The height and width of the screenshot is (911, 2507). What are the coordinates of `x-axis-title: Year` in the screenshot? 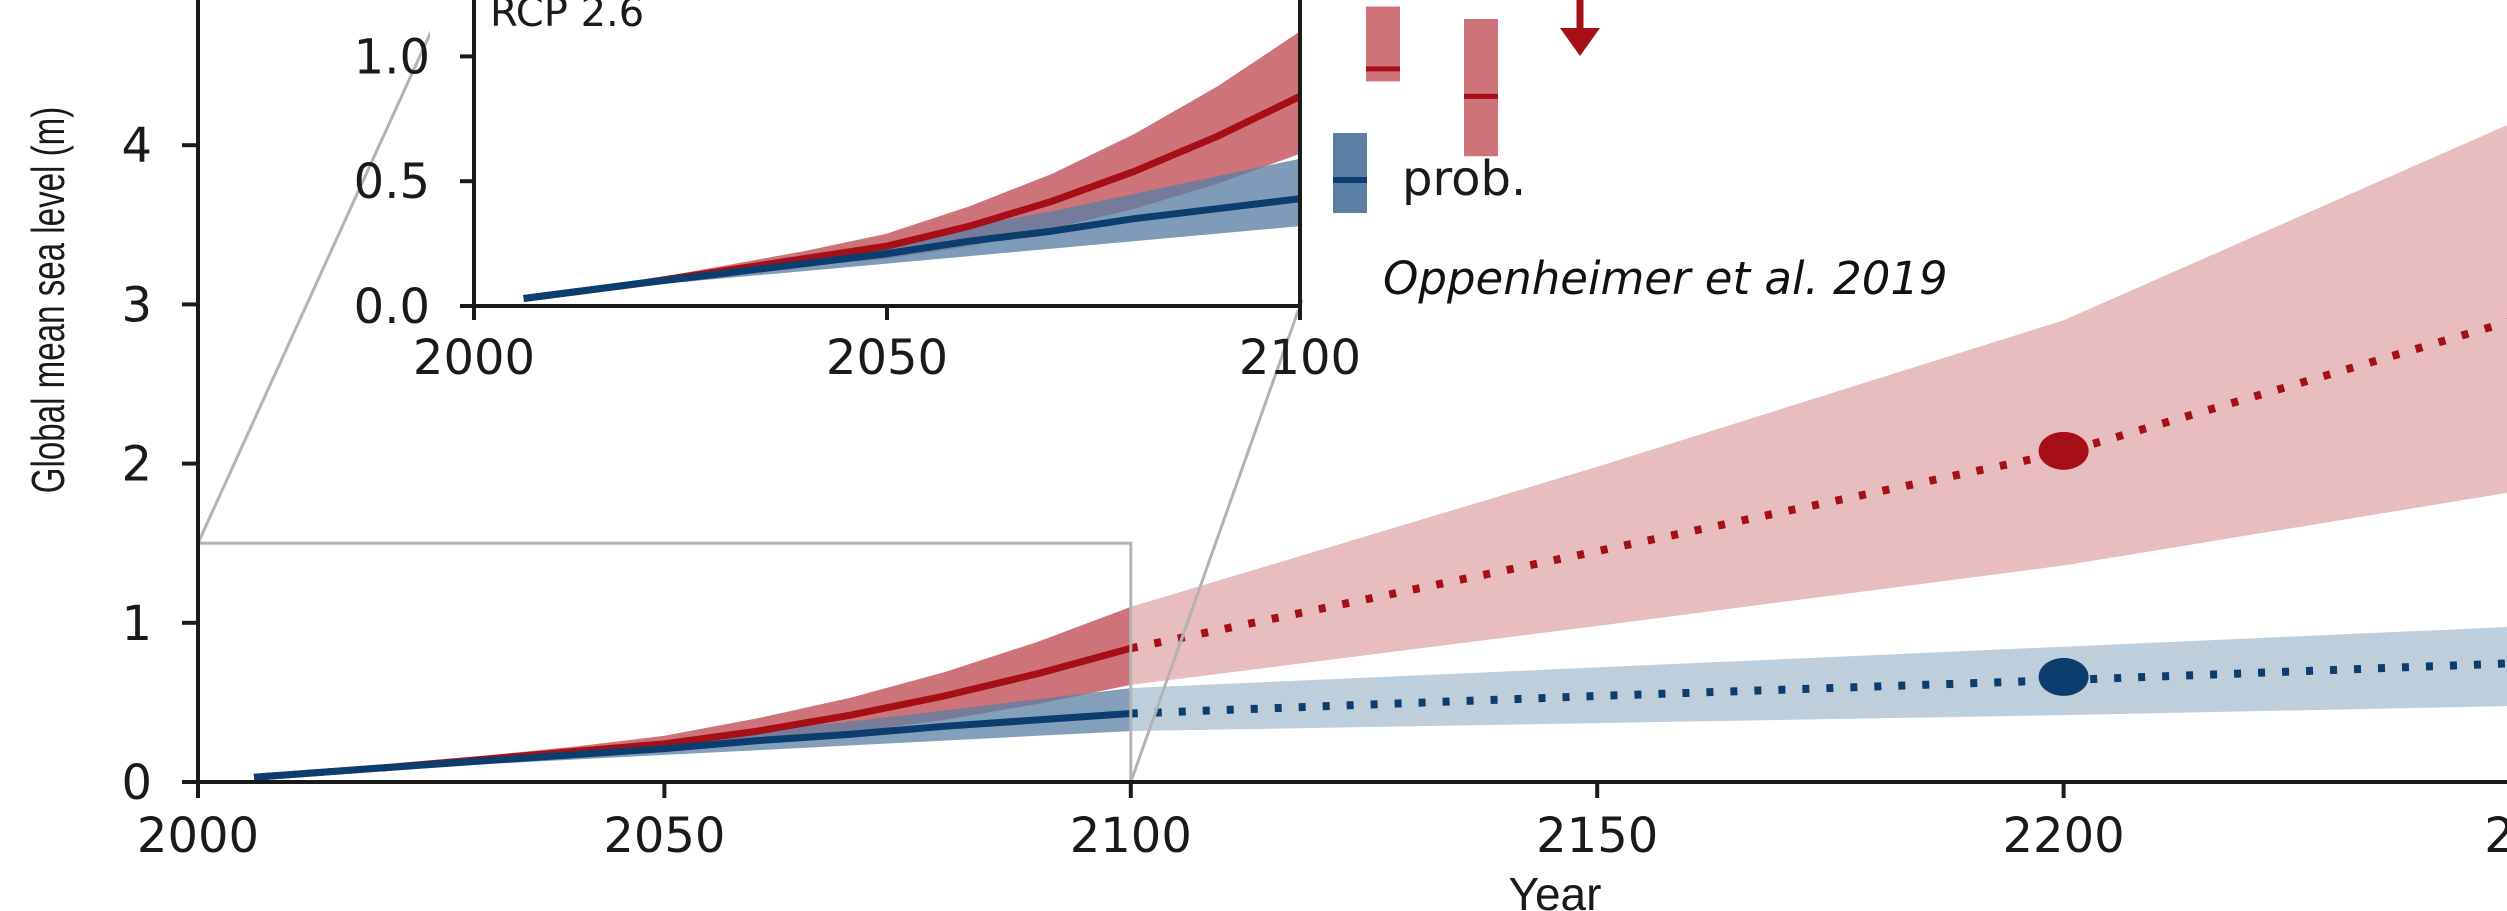 It's located at (1555, 889).